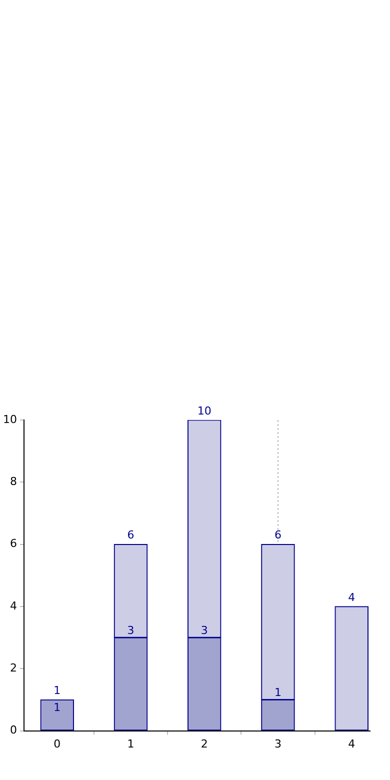 This screenshot has height=780, width=390. I want to click on y-tick-label: 10, so click(9, 419).